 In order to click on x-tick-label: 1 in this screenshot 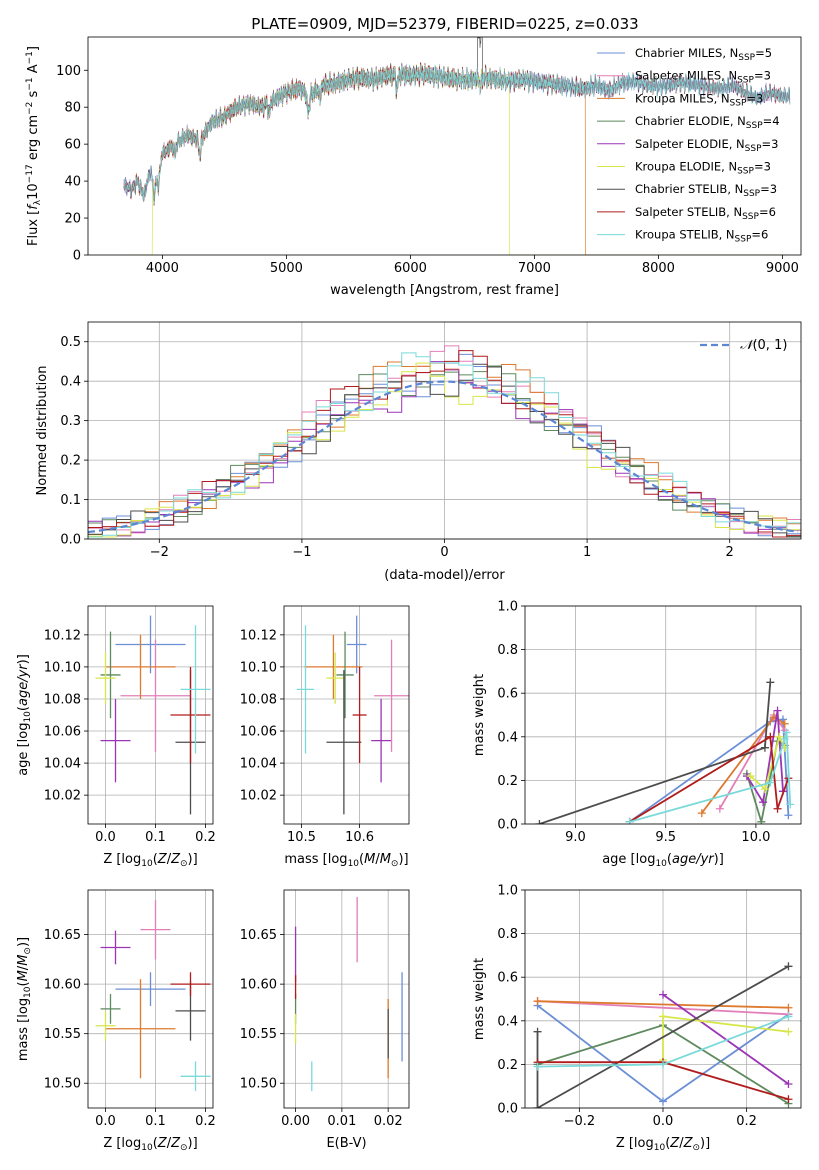, I will do `click(587, 552)`.